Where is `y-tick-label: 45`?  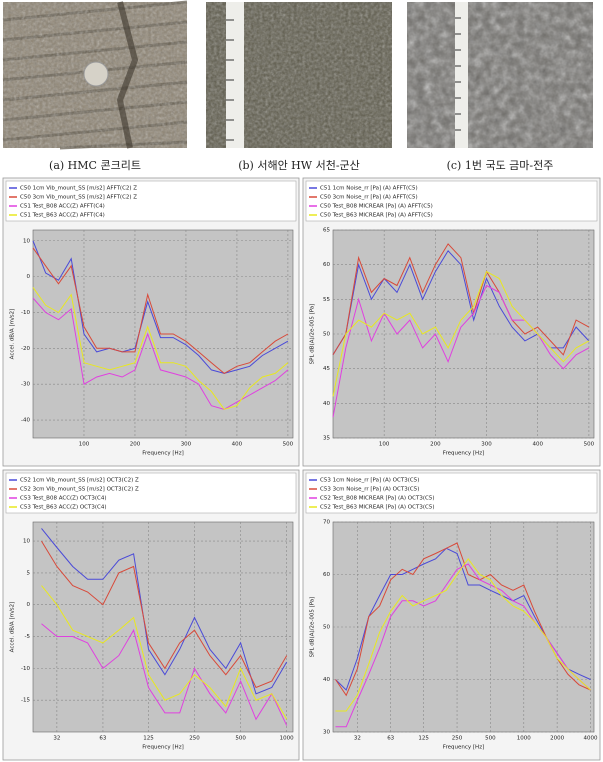
y-tick-label: 45 is located at coordinates (326, 369).